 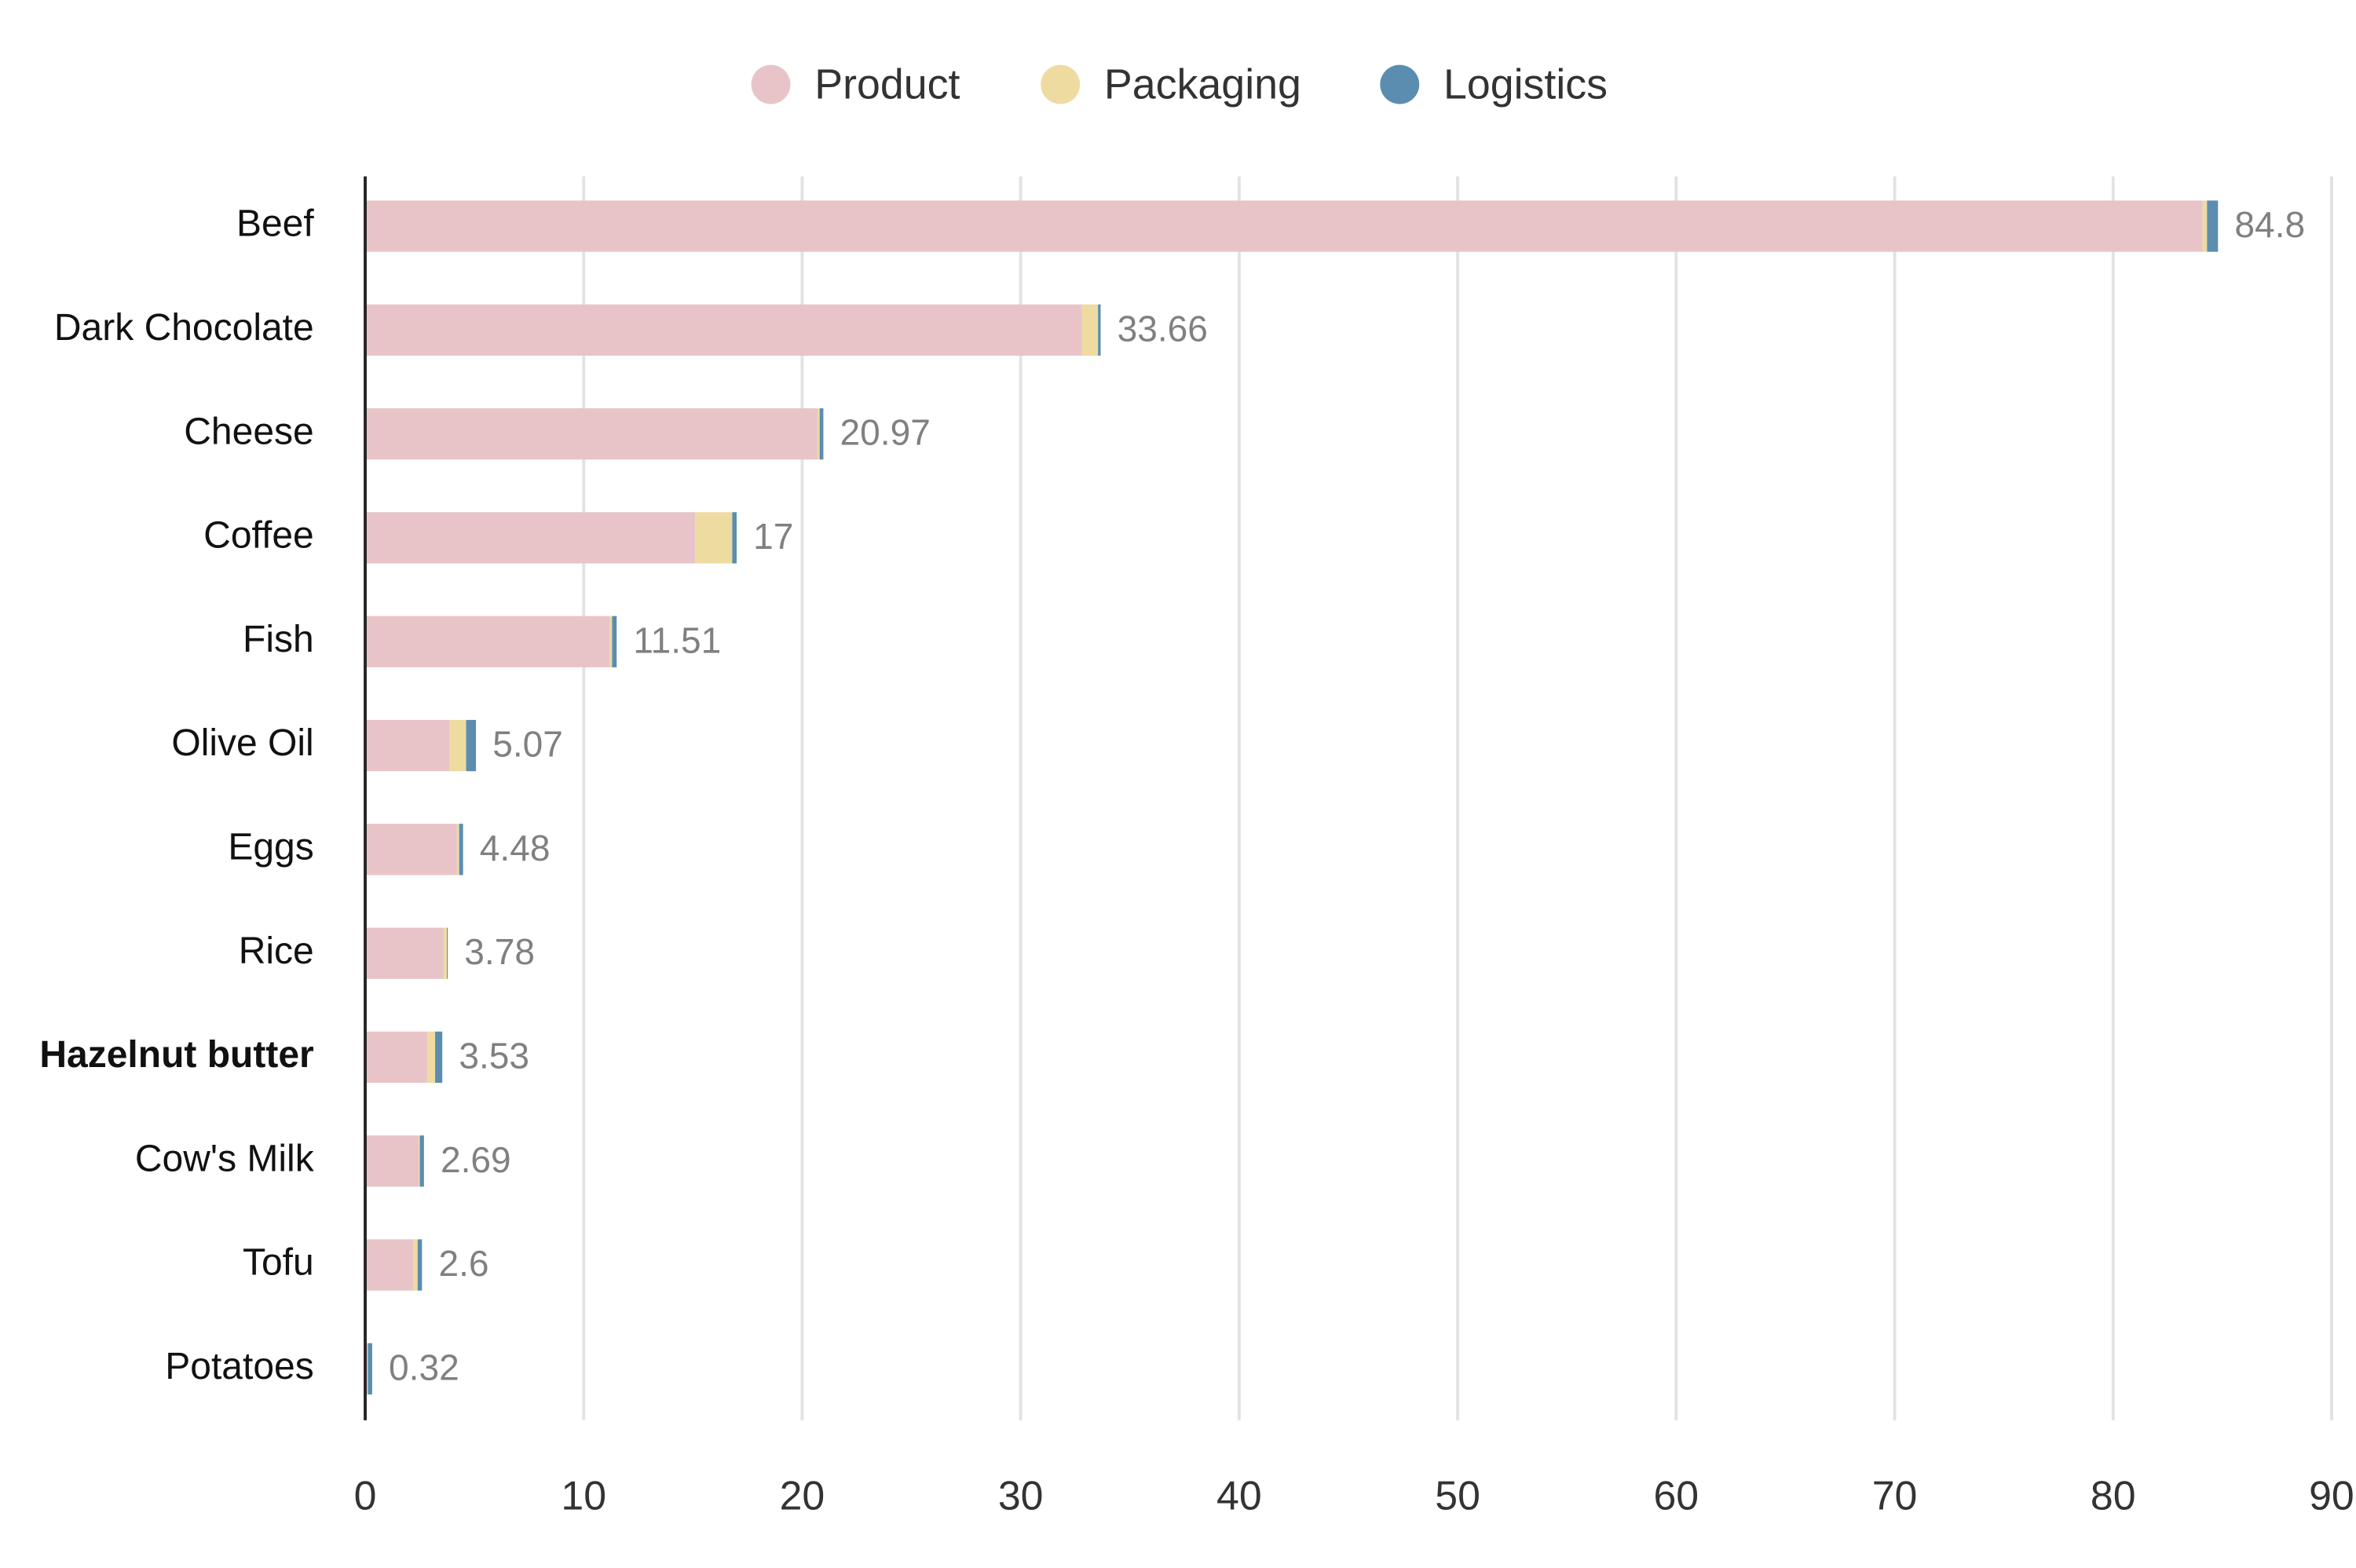 I want to click on total-label: 5.07, so click(x=527, y=744).